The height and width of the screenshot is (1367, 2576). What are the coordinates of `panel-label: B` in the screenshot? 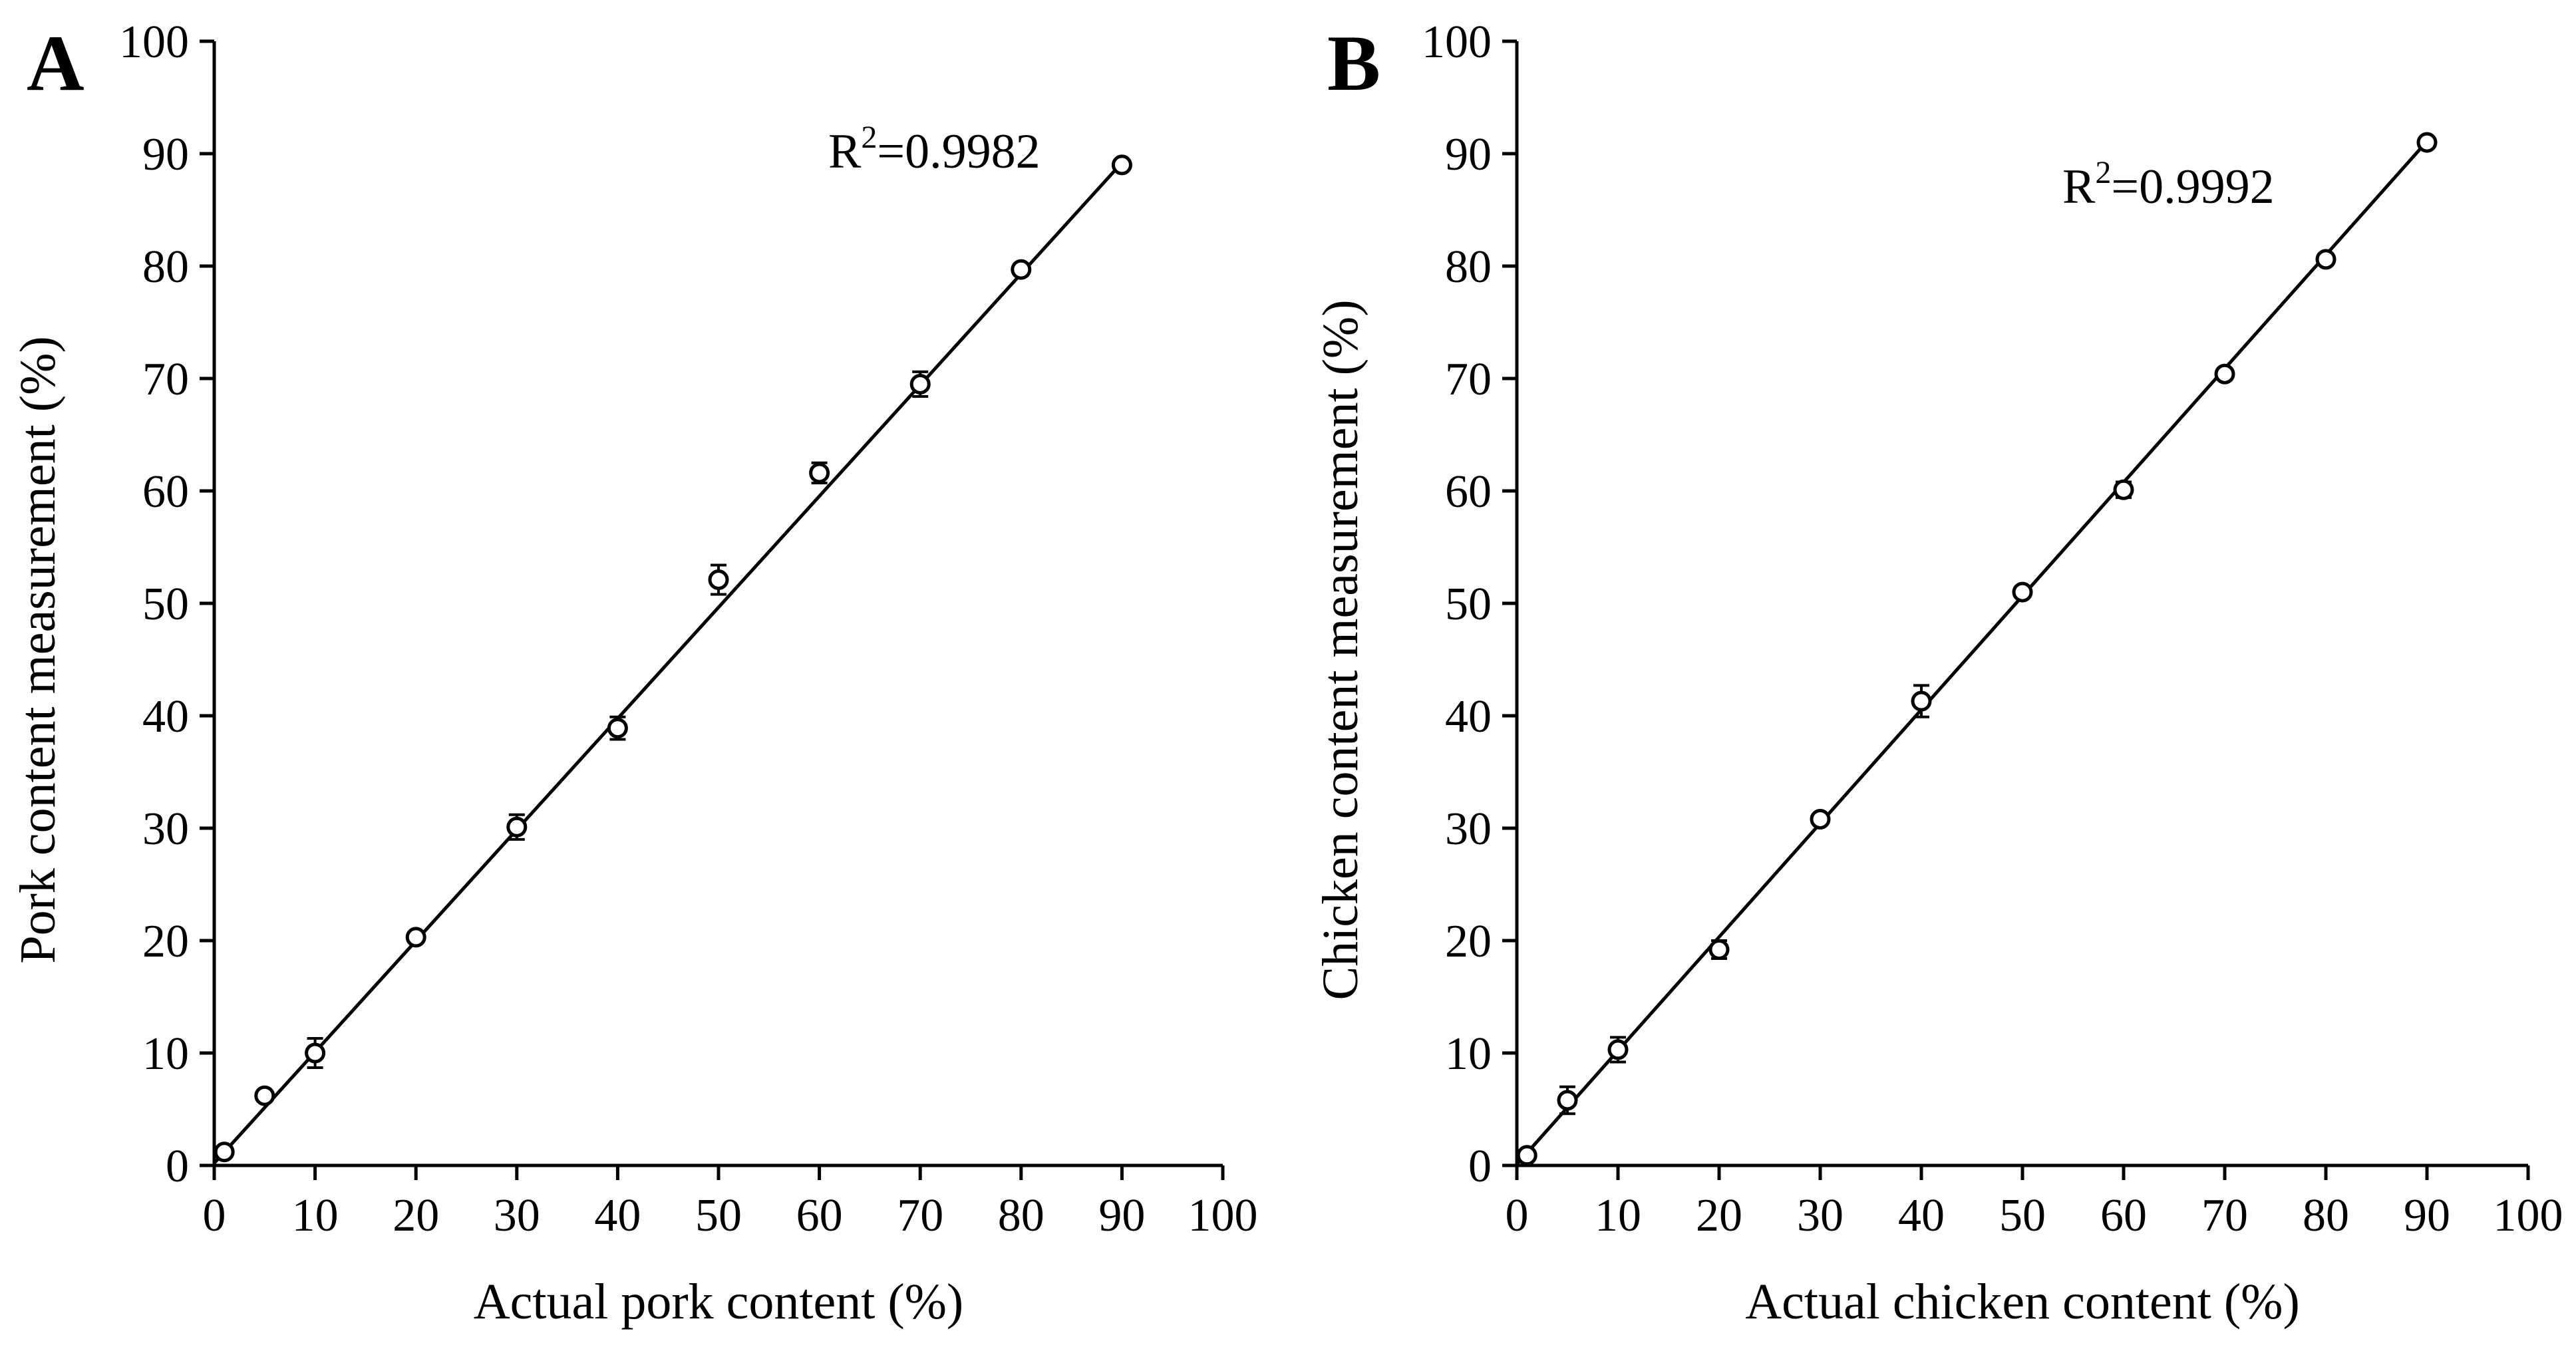 It's located at (1353, 63).